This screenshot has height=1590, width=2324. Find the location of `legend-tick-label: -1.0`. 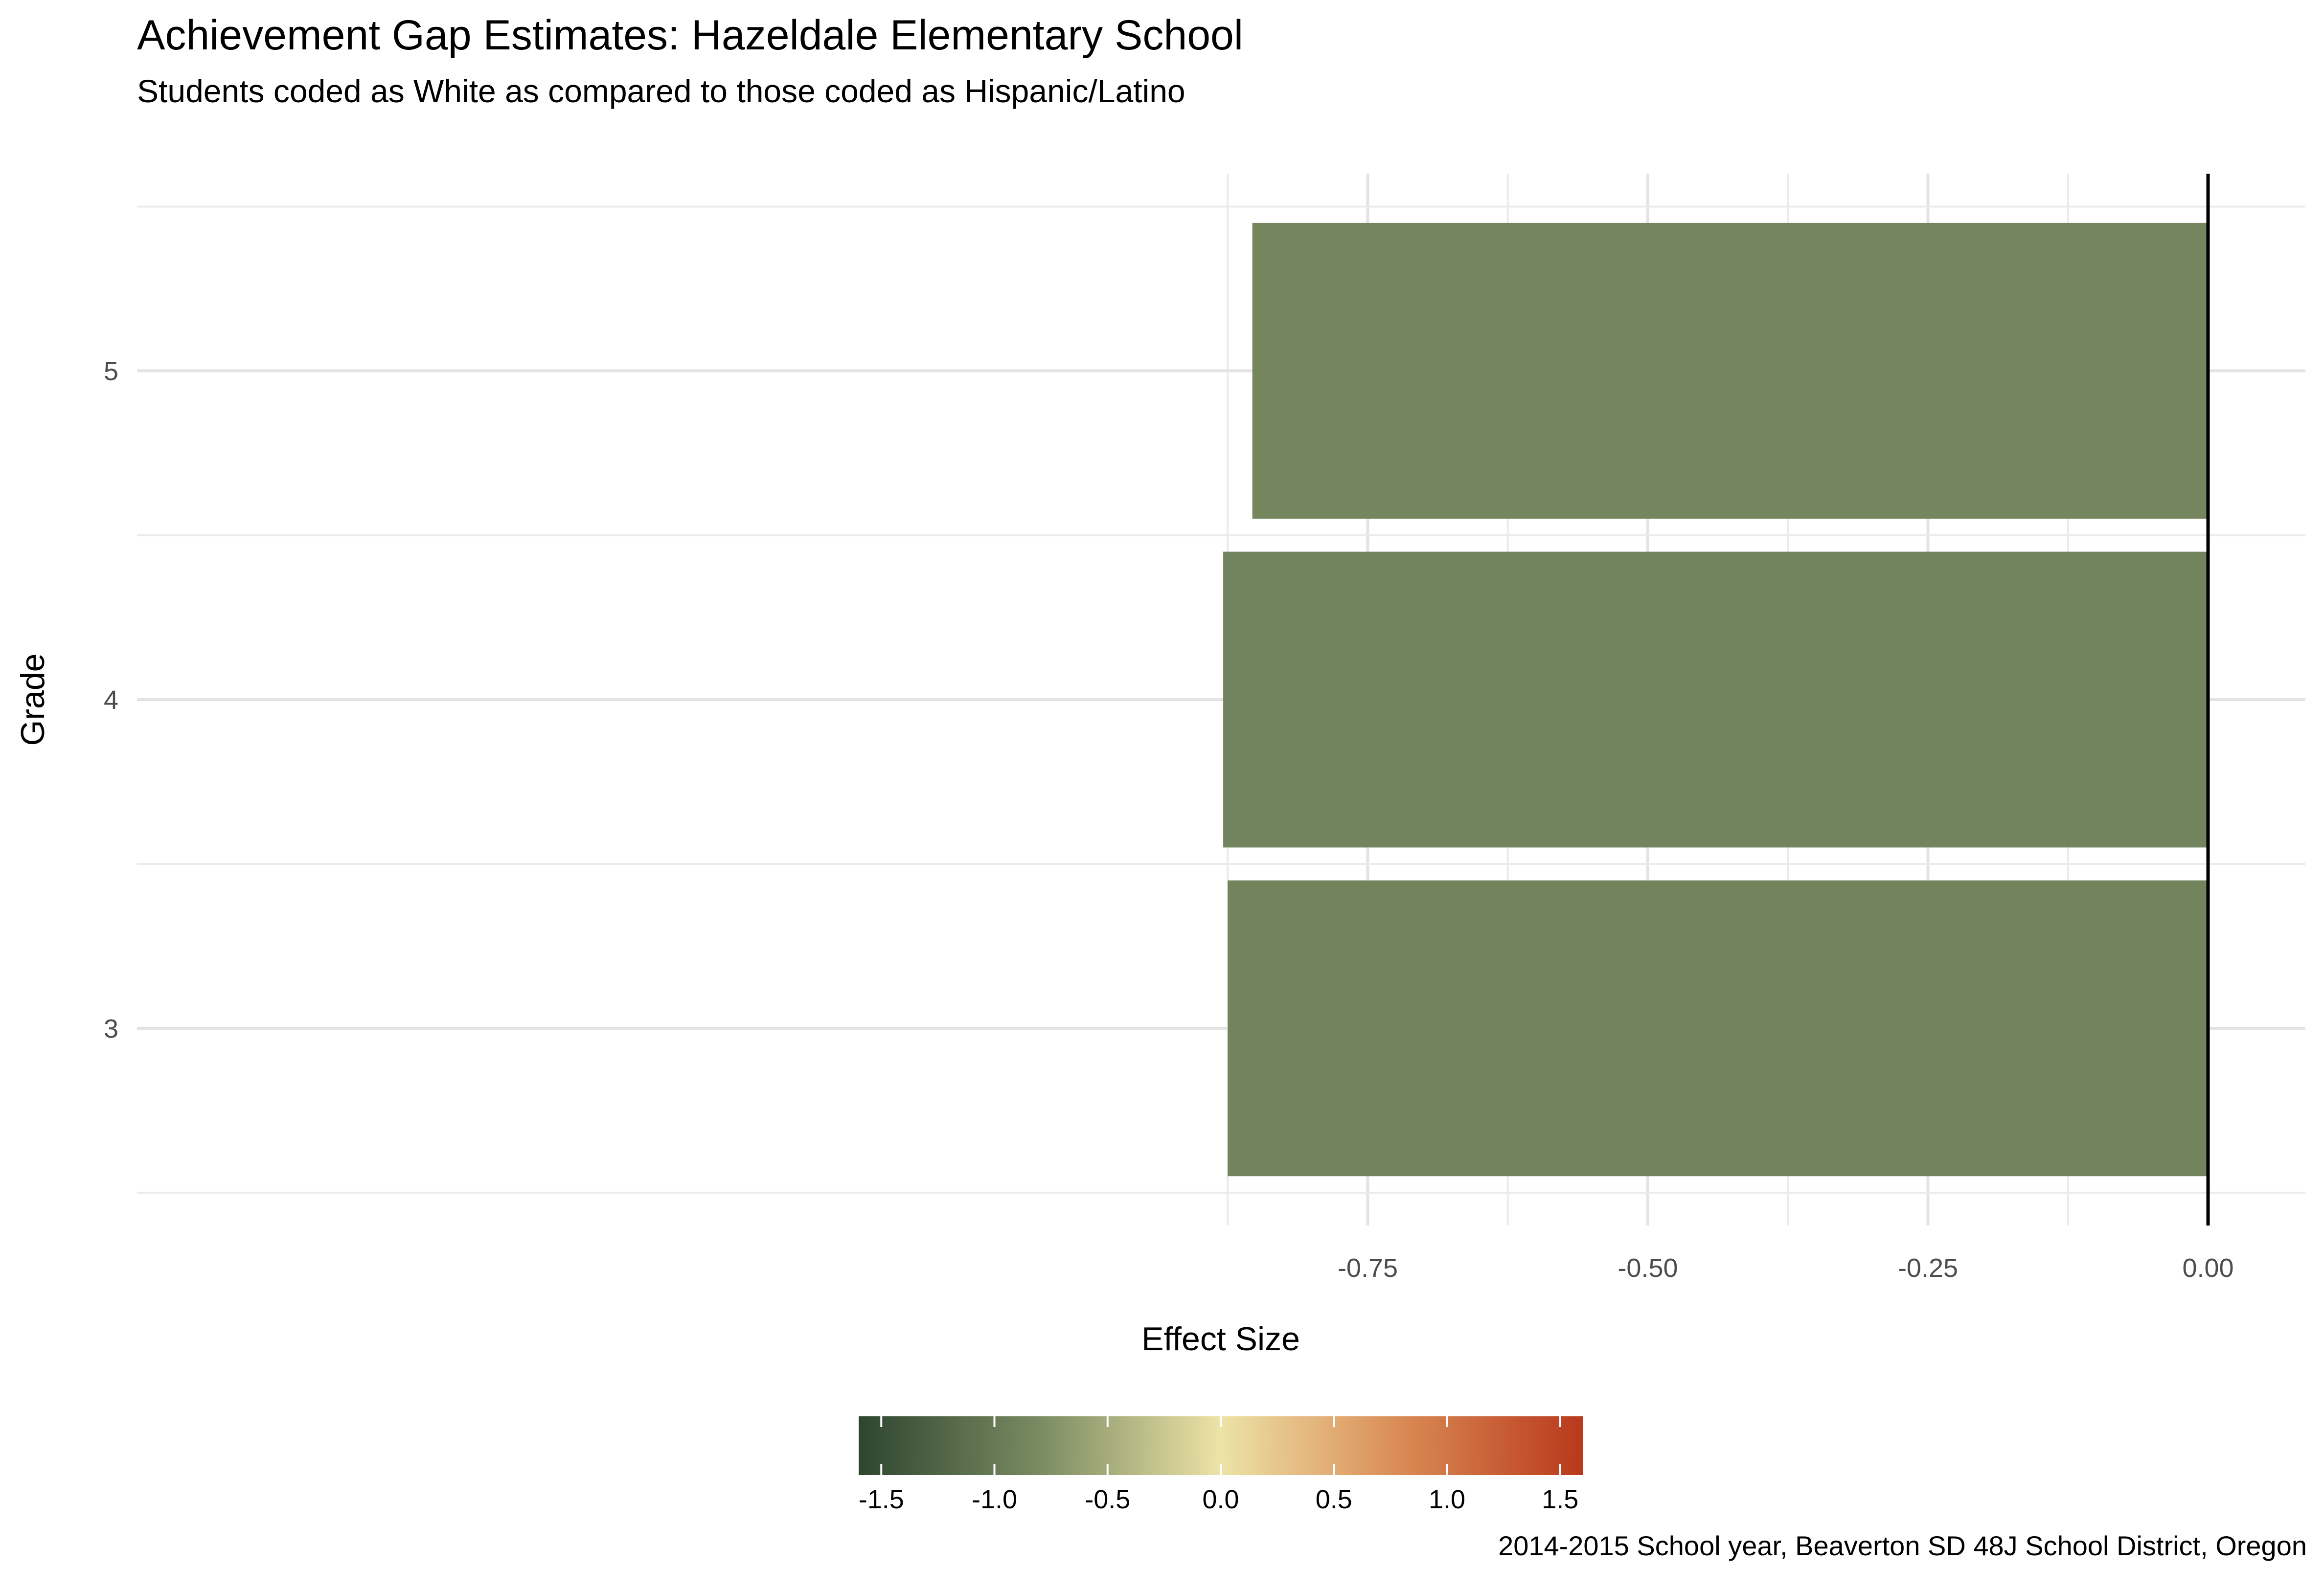

legend-tick-label: -1.0 is located at coordinates (995, 1500).